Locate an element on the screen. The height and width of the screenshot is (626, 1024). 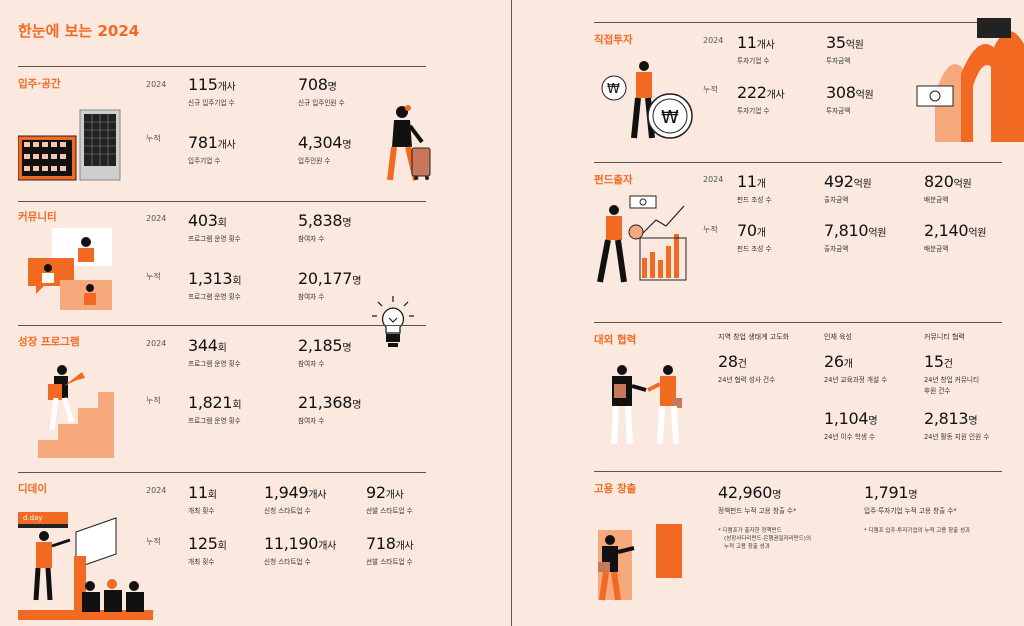
stat-partnership-deals: 28건 24년 협력 성사 건수 is located at coordinates (747, 368).